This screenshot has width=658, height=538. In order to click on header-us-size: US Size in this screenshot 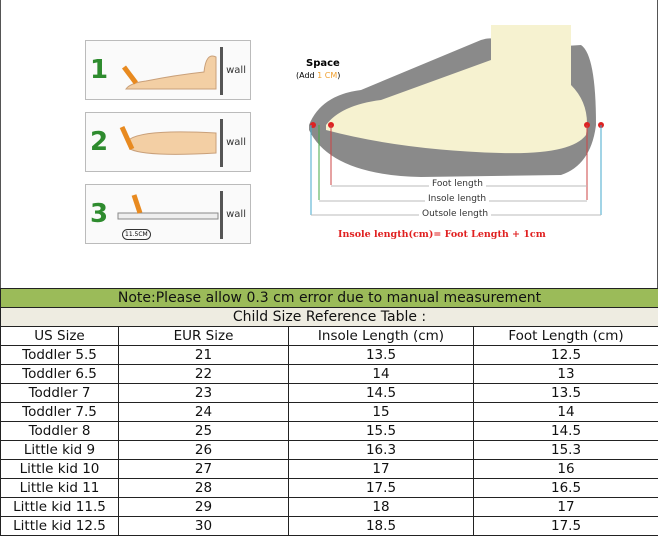, I will do `click(59, 336)`.